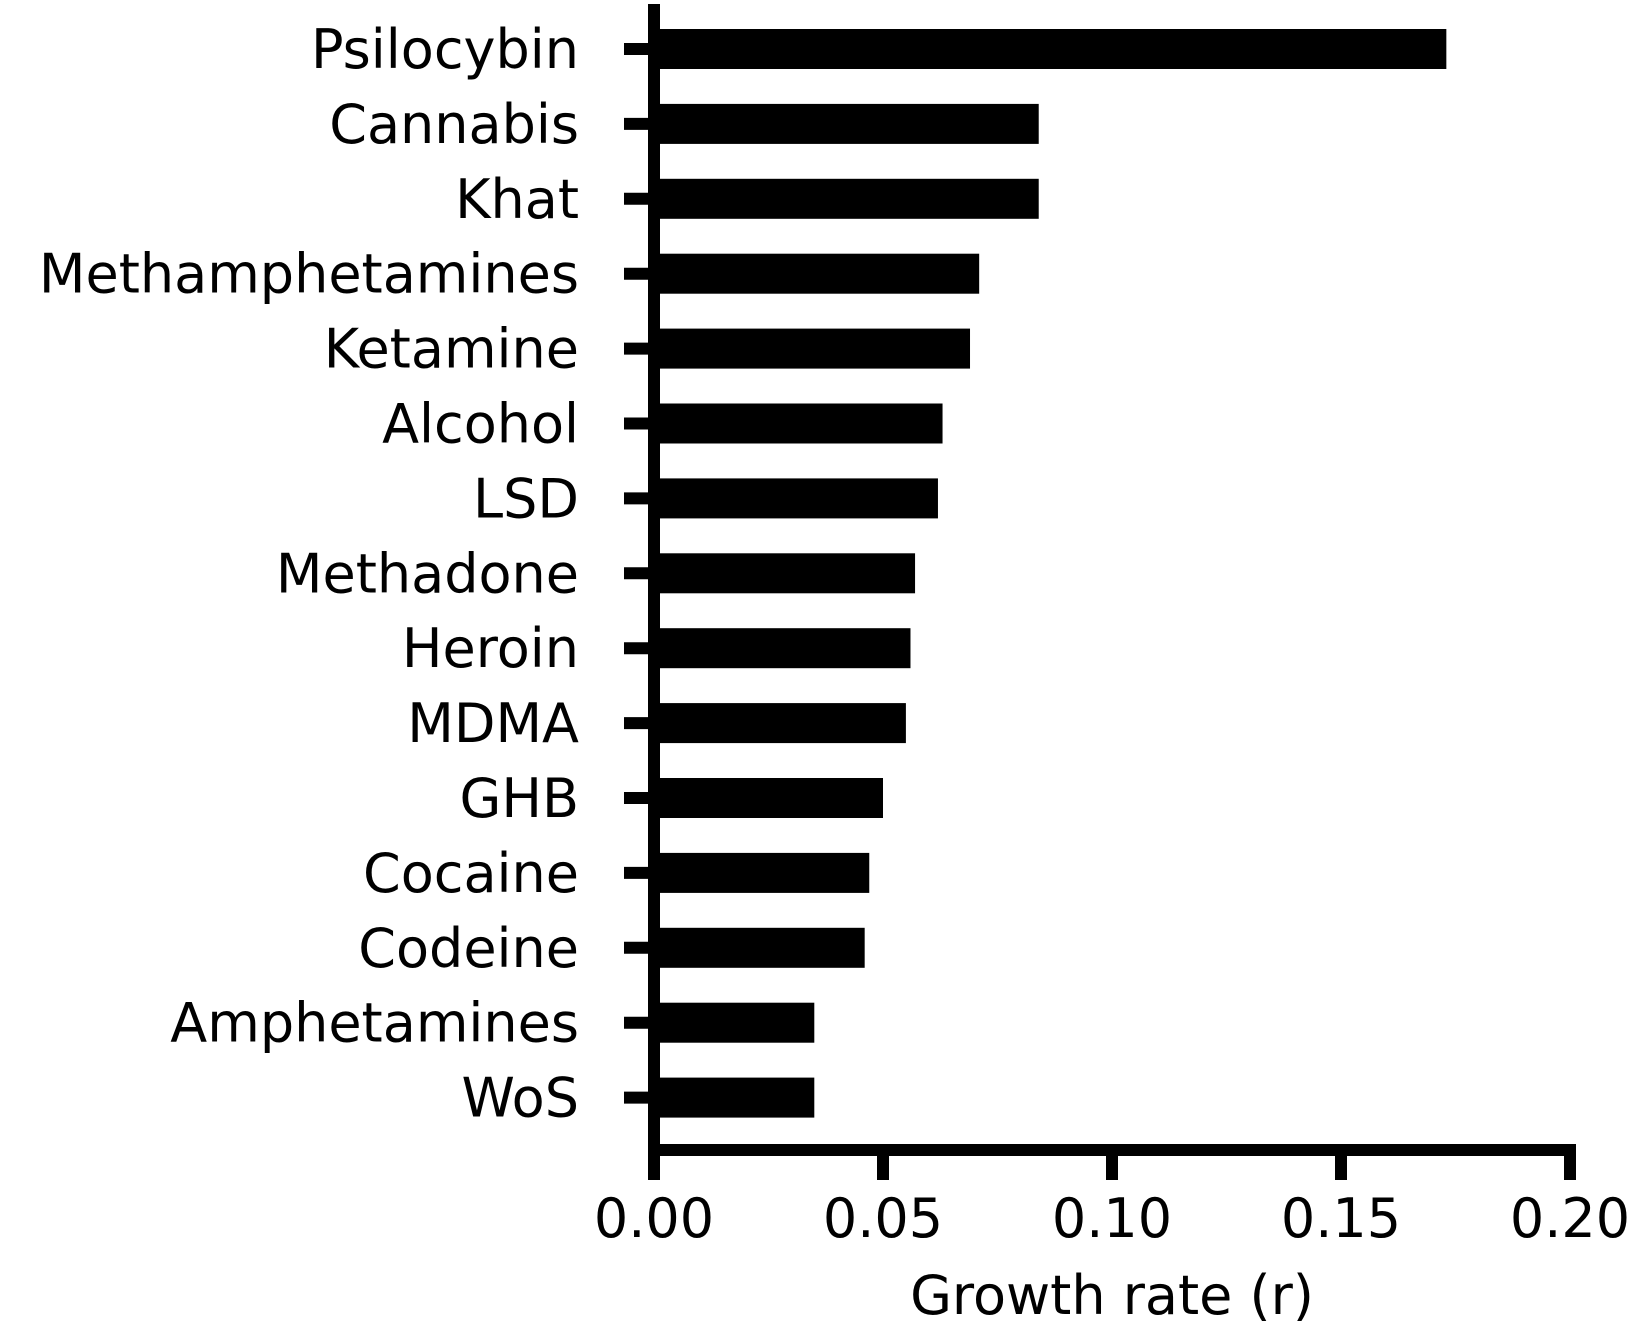 This screenshot has width=1637, height=1337. I want to click on category-label: Khat, so click(517, 199).